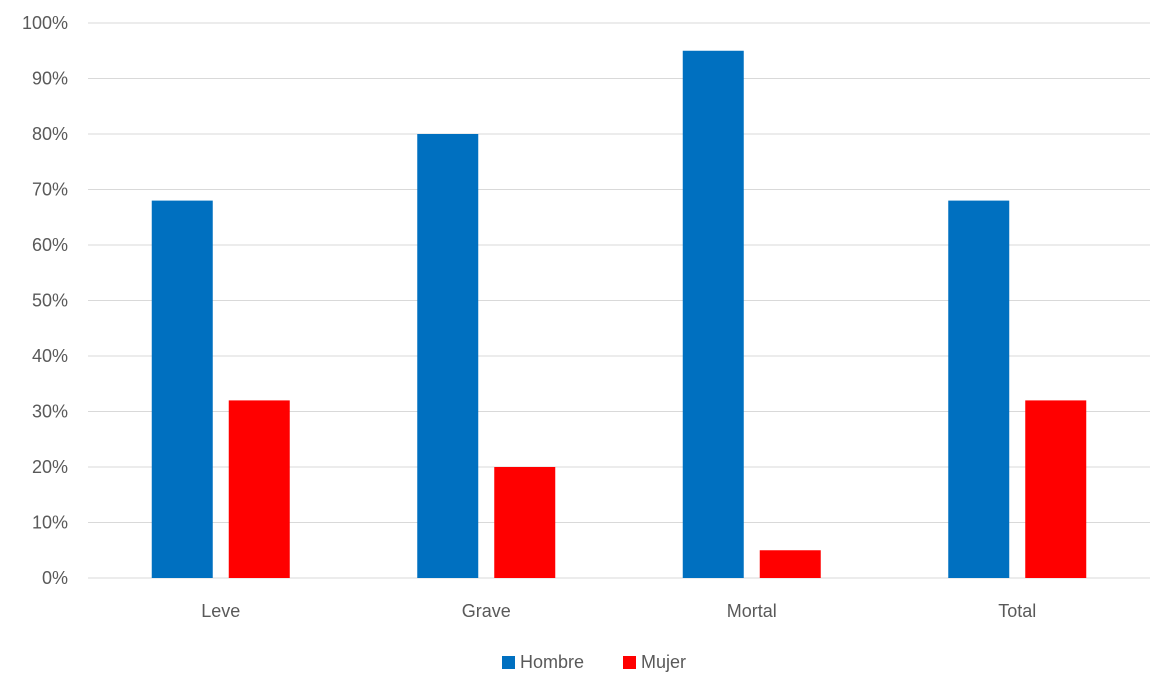  Describe the element at coordinates (50, 412) in the screenshot. I see `y-tick-label: 30%` at that location.